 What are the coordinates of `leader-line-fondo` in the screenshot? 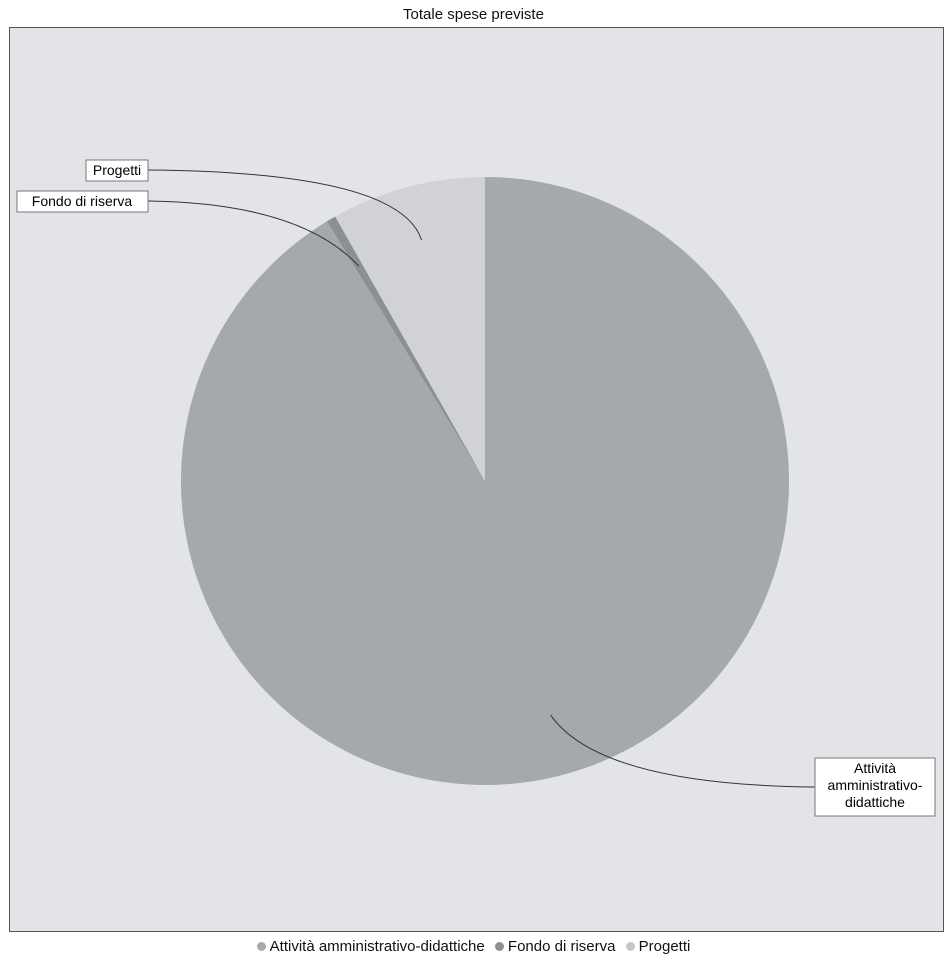 It's located at (253, 233).